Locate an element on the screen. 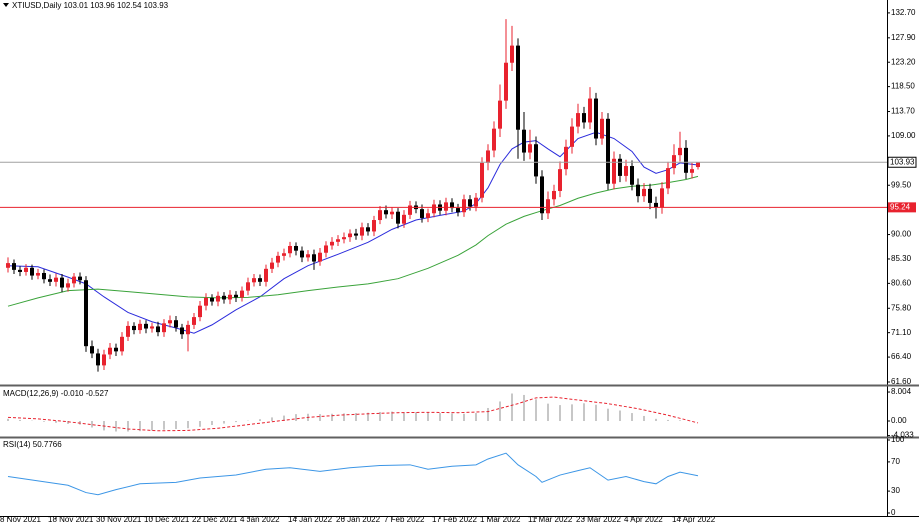 Image resolution: width=919 pixels, height=523 pixels. y-tick-label: 30 is located at coordinates (895, 490).